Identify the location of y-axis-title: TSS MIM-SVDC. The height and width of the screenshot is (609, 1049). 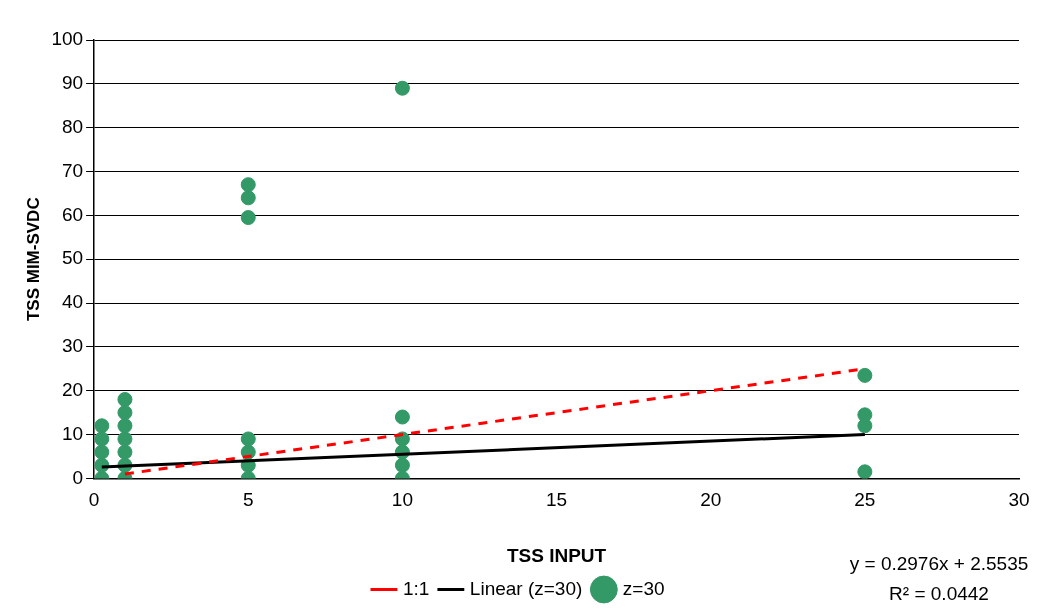
(33, 259).